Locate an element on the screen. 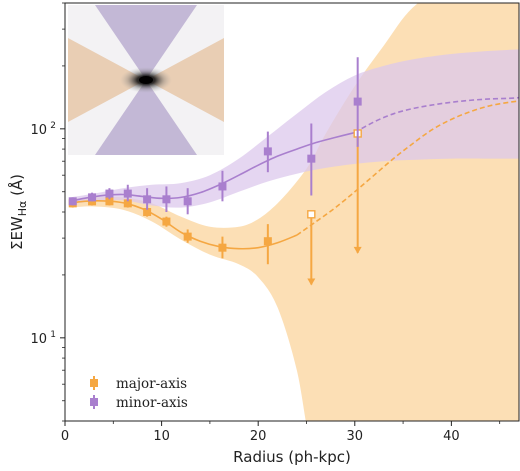 The image size is (520, 471). y-axis-label: ΣEWHα (Å) is located at coordinates (18, 212).